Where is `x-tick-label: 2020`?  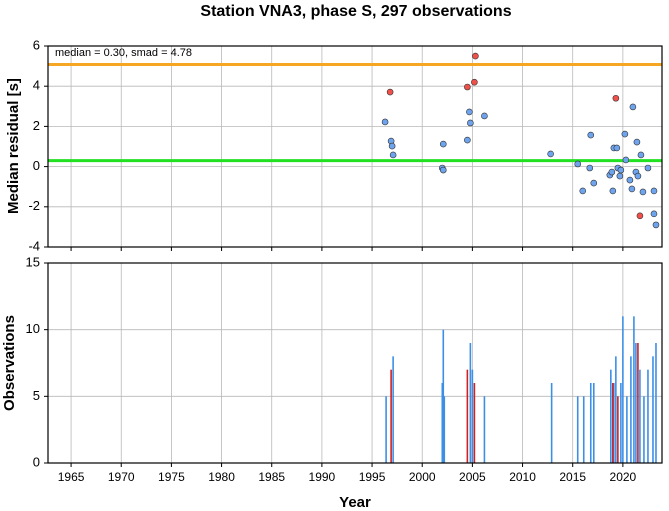
x-tick-label: 2020 is located at coordinates (623, 477).